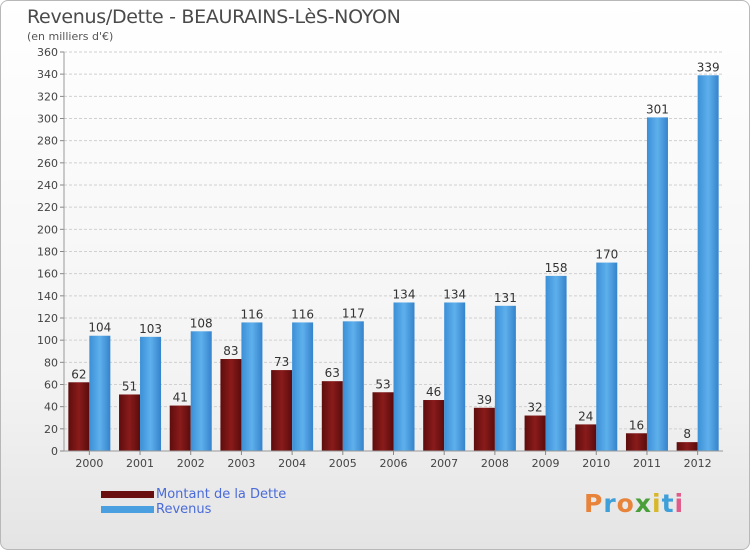  I want to click on data-label-dette-2004: 73, so click(281, 362).